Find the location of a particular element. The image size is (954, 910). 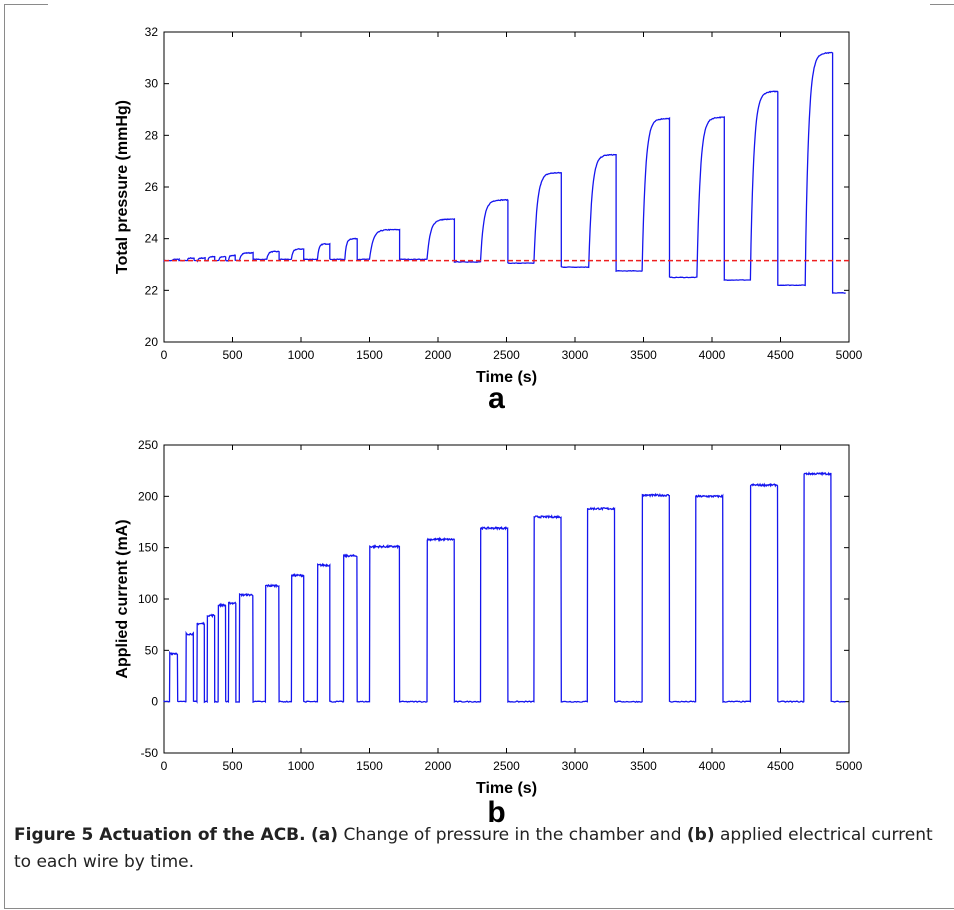

y-tick-label: 250 is located at coordinates (148, 445).